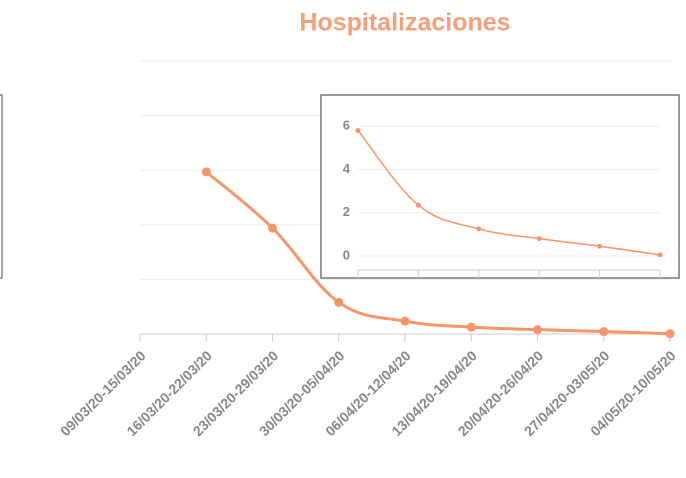 Image resolution: width=686 pixels, height=478 pixels. I want to click on y-tick-label: 4, so click(347, 168).